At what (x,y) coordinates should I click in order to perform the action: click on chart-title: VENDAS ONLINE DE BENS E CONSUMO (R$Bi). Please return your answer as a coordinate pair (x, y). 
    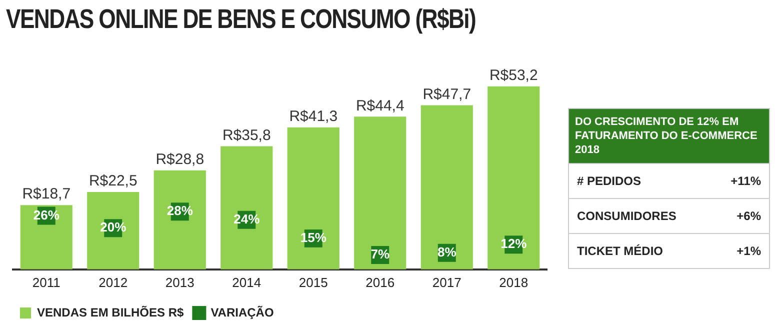
    Looking at the image, I should click on (241, 19).